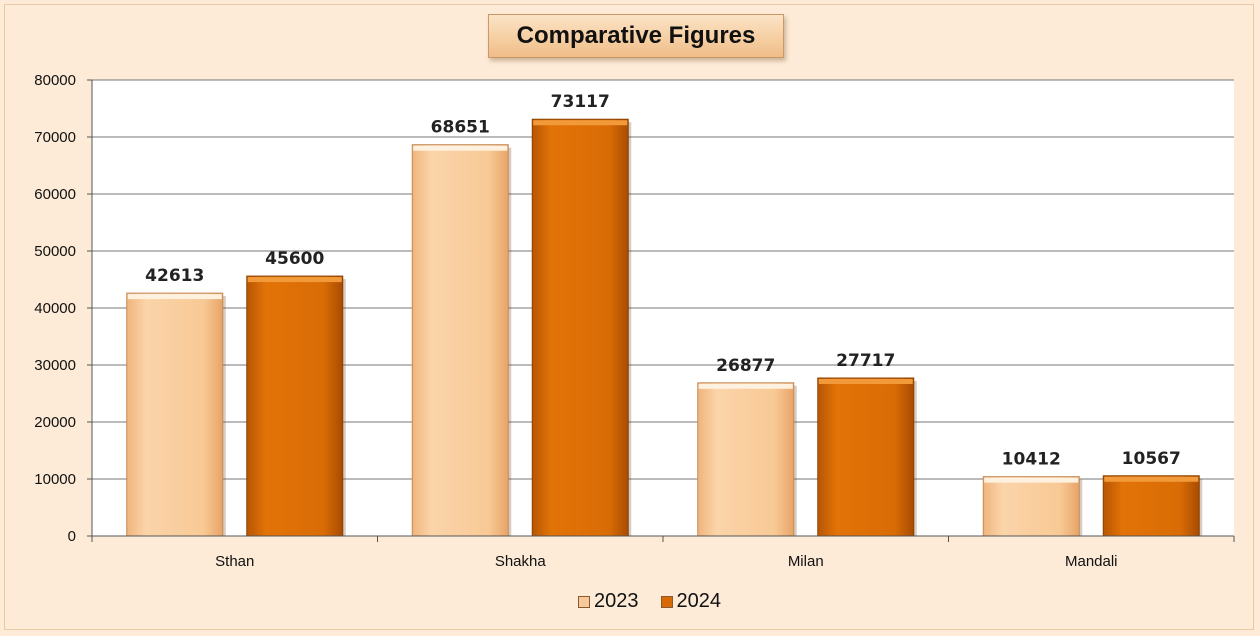 The width and height of the screenshot is (1260, 636). I want to click on y-tick-label: 50000, so click(55, 251).